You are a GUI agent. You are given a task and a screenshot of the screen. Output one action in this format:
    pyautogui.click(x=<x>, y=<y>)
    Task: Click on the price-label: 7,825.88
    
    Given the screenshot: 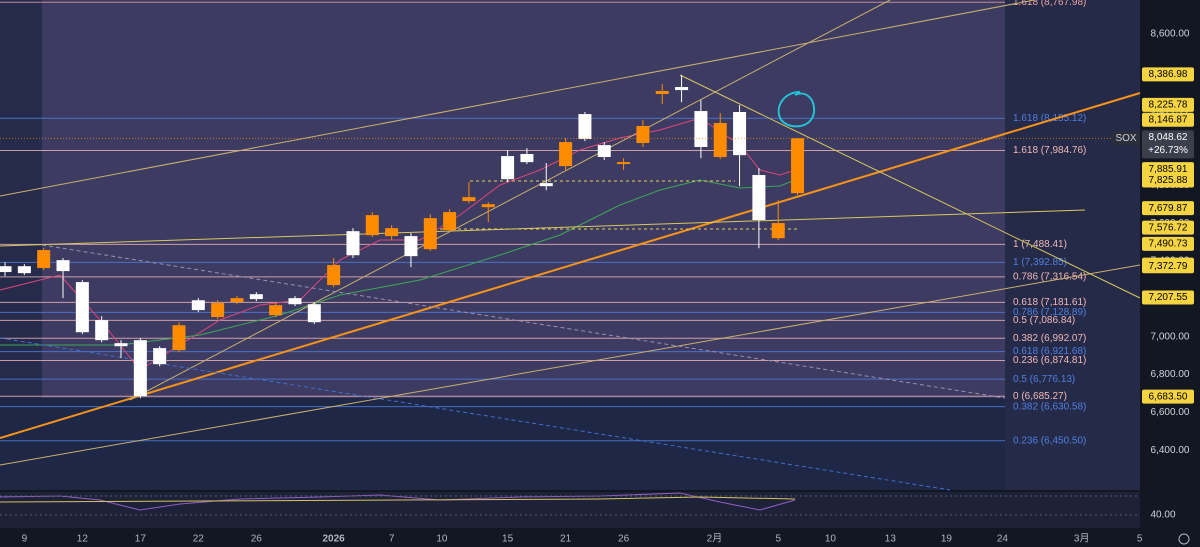 What is the action you would take?
    pyautogui.click(x=1168, y=180)
    